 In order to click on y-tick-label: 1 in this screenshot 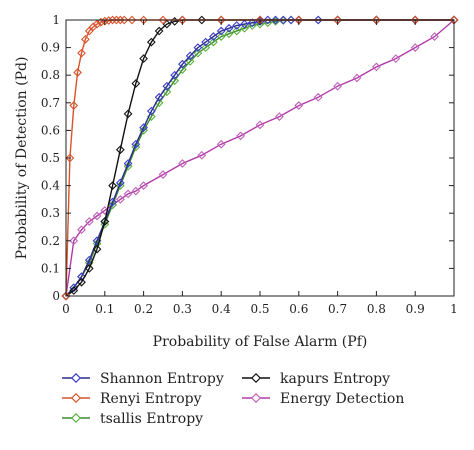, I will do `click(56, 20)`.